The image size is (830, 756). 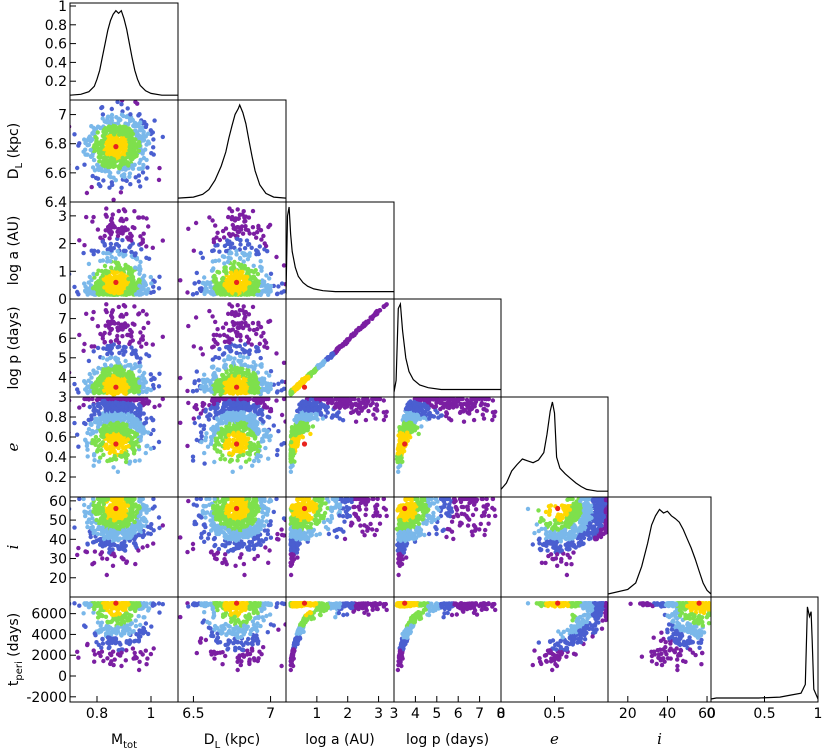 I want to click on y-tick-label: 6.6, so click(x=56, y=174).